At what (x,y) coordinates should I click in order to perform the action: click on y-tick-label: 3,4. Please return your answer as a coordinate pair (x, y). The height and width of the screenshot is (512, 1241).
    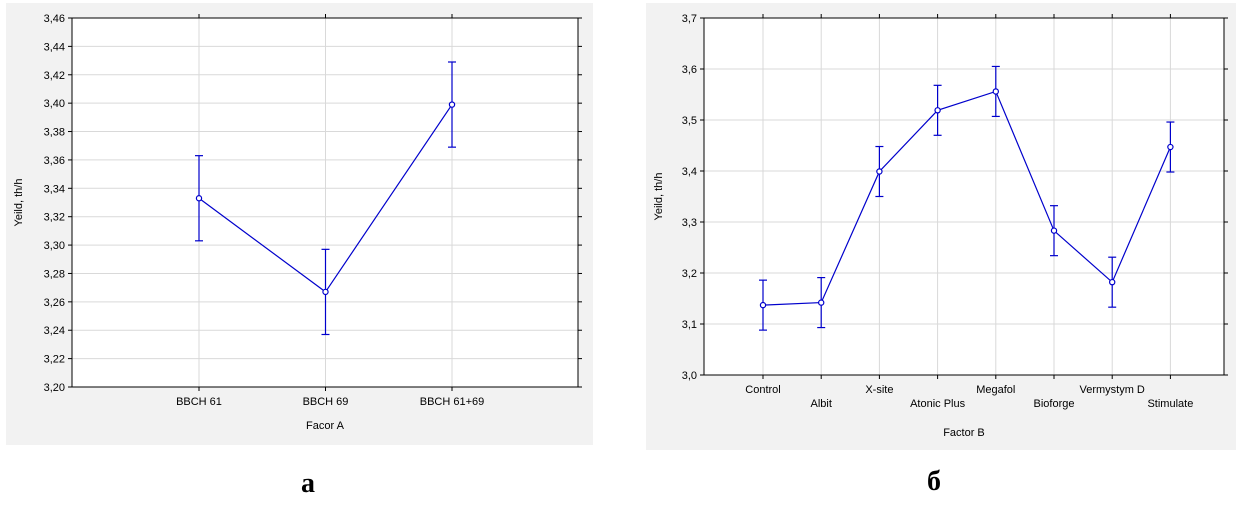
    Looking at the image, I should click on (689, 172).